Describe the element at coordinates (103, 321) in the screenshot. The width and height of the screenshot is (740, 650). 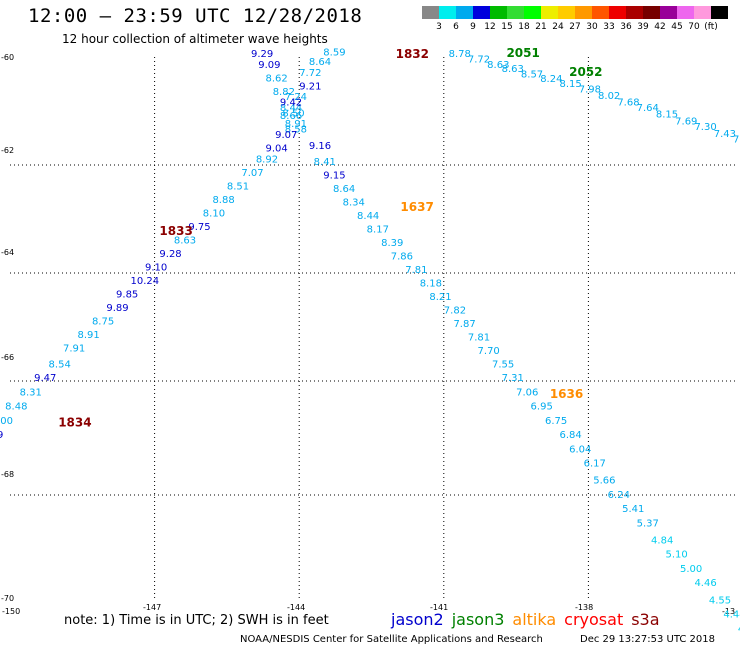
I see `wave-height-value: 8.75` at that location.